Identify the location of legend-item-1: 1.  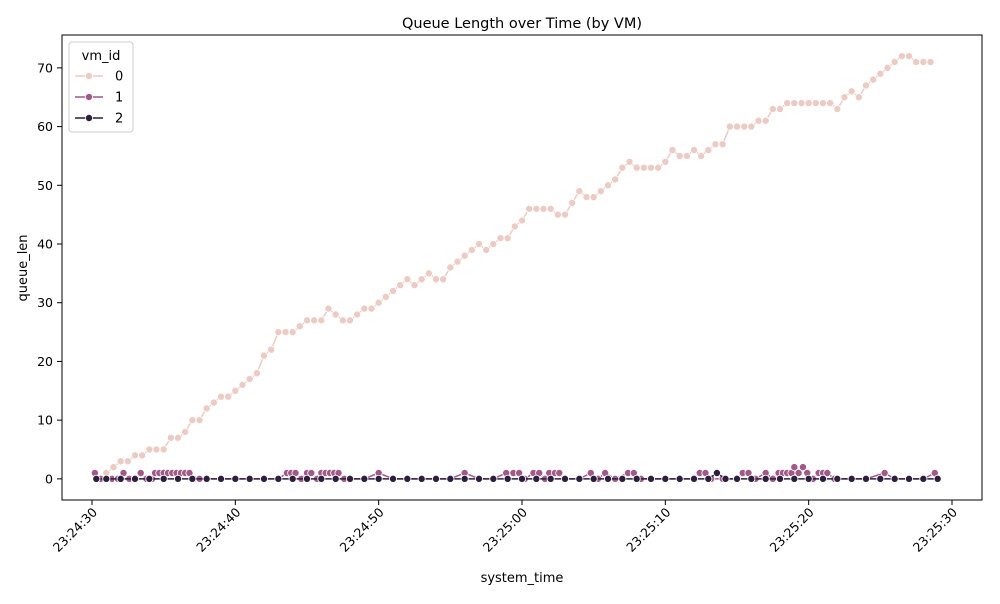
(99, 98).